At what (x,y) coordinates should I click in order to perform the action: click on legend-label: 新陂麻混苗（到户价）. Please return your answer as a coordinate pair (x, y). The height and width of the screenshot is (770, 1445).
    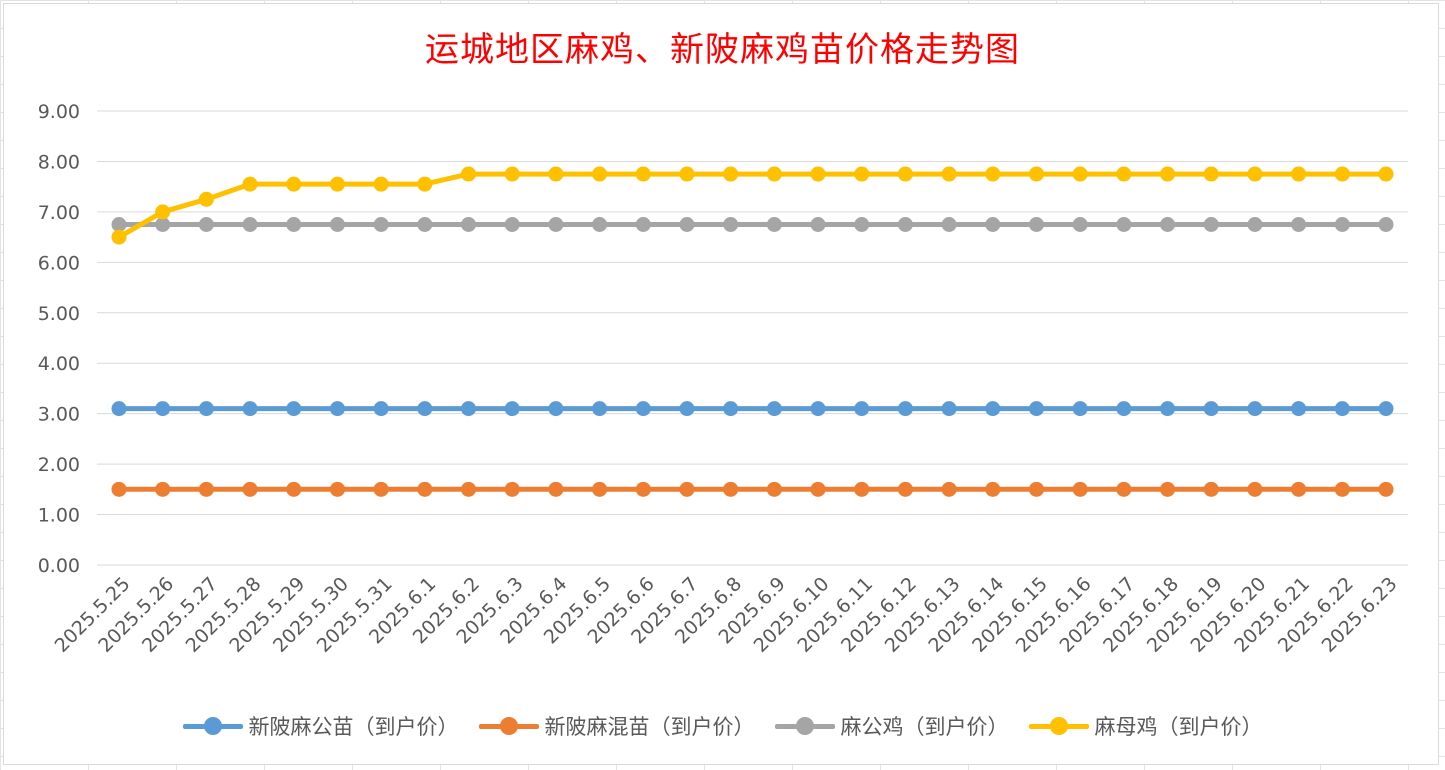
    Looking at the image, I should click on (649, 727).